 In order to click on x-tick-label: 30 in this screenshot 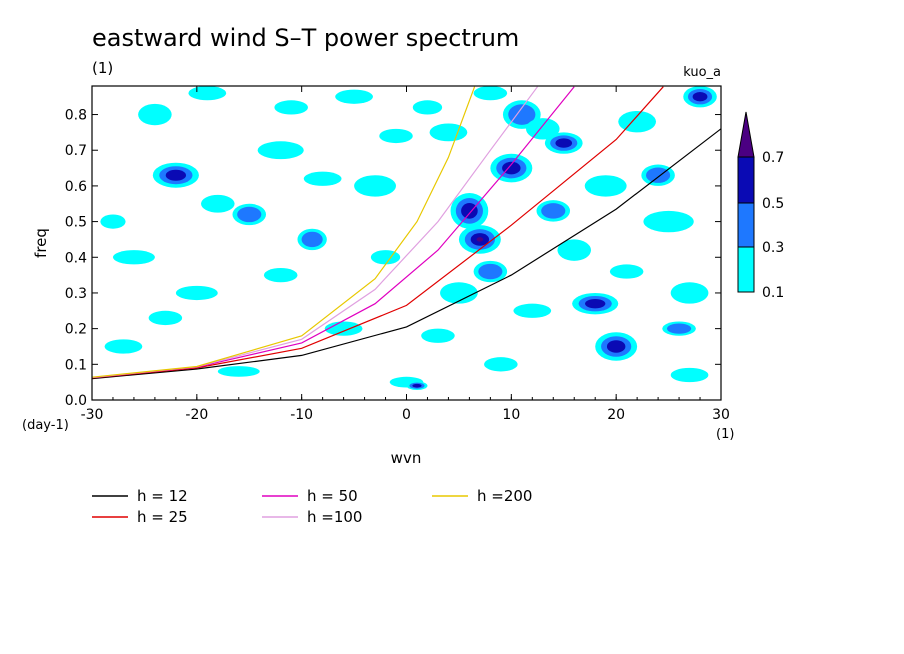, I will do `click(721, 415)`.